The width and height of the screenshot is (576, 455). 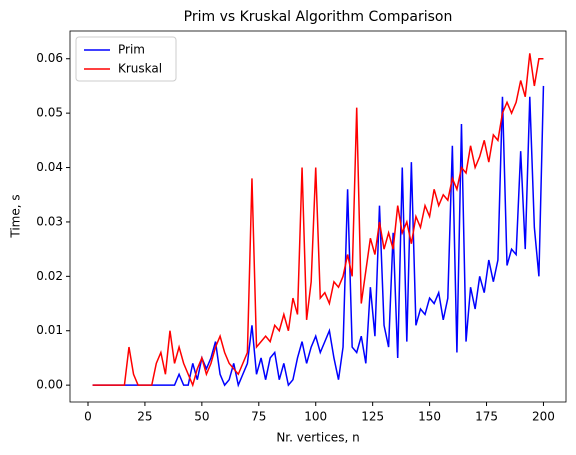 What do you see at coordinates (126, 59) in the screenshot?
I see `legend-box` at bounding box center [126, 59].